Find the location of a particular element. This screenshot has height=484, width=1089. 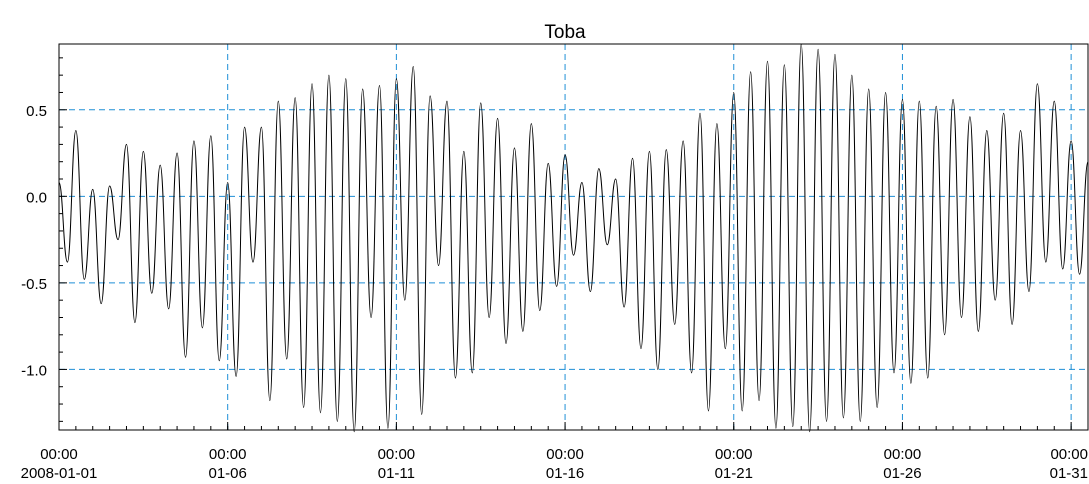

x-tick-date-label: 01-26 is located at coordinates (902, 473).